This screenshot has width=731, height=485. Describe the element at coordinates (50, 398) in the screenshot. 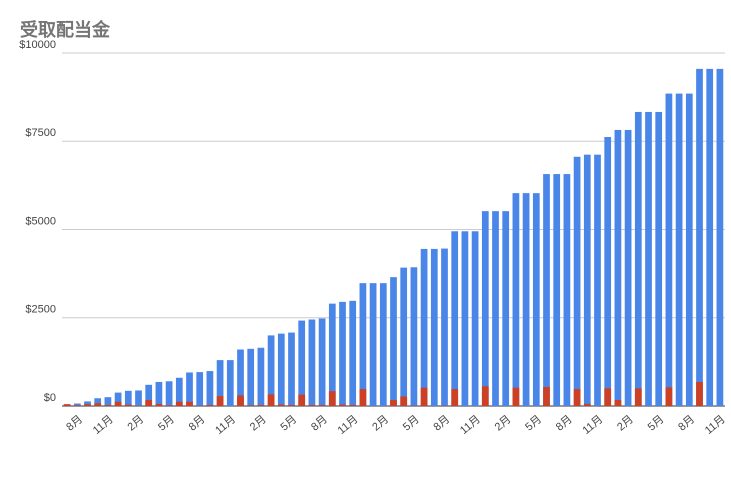

I see `y-tick-label: $0` at that location.